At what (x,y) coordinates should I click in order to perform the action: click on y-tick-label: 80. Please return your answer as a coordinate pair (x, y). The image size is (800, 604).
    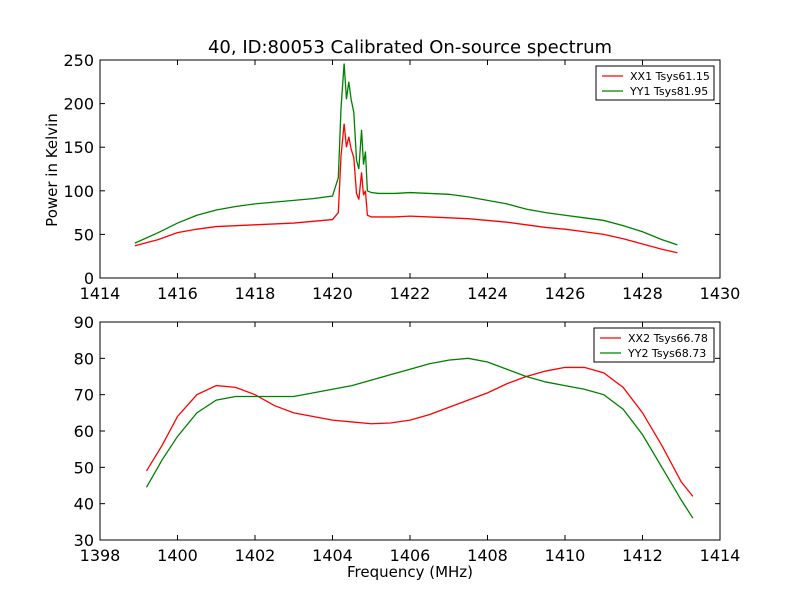
    Looking at the image, I should click on (84, 358).